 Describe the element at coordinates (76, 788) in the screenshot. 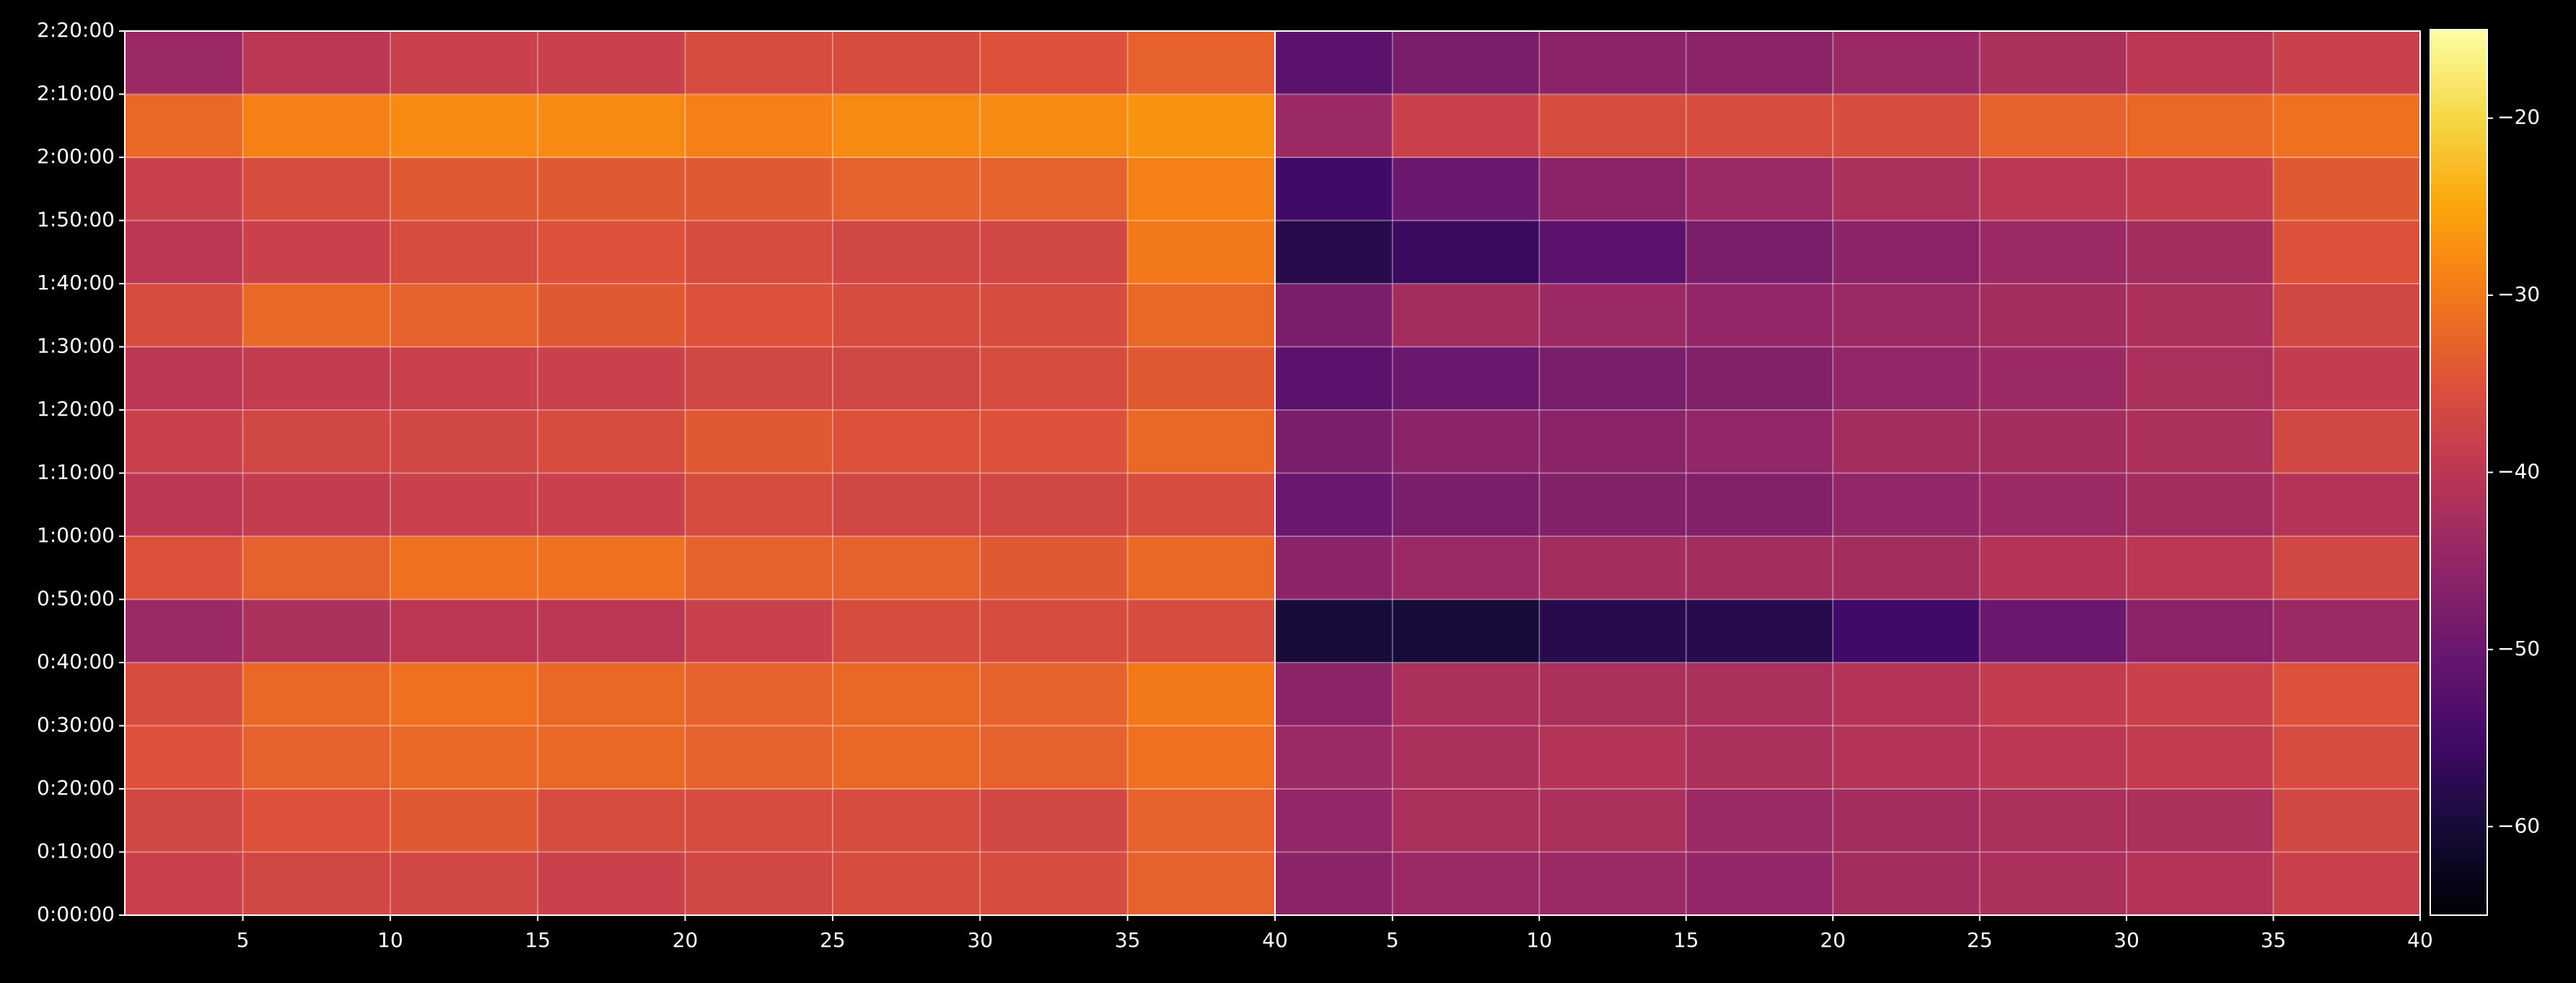

I see `y-tick-label: 0:20:00` at that location.